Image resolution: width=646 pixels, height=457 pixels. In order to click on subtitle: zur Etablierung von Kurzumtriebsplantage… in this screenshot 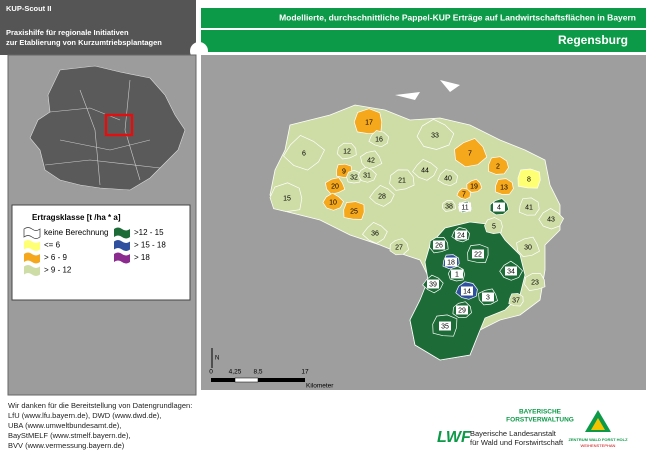, I will do `click(84, 42)`.